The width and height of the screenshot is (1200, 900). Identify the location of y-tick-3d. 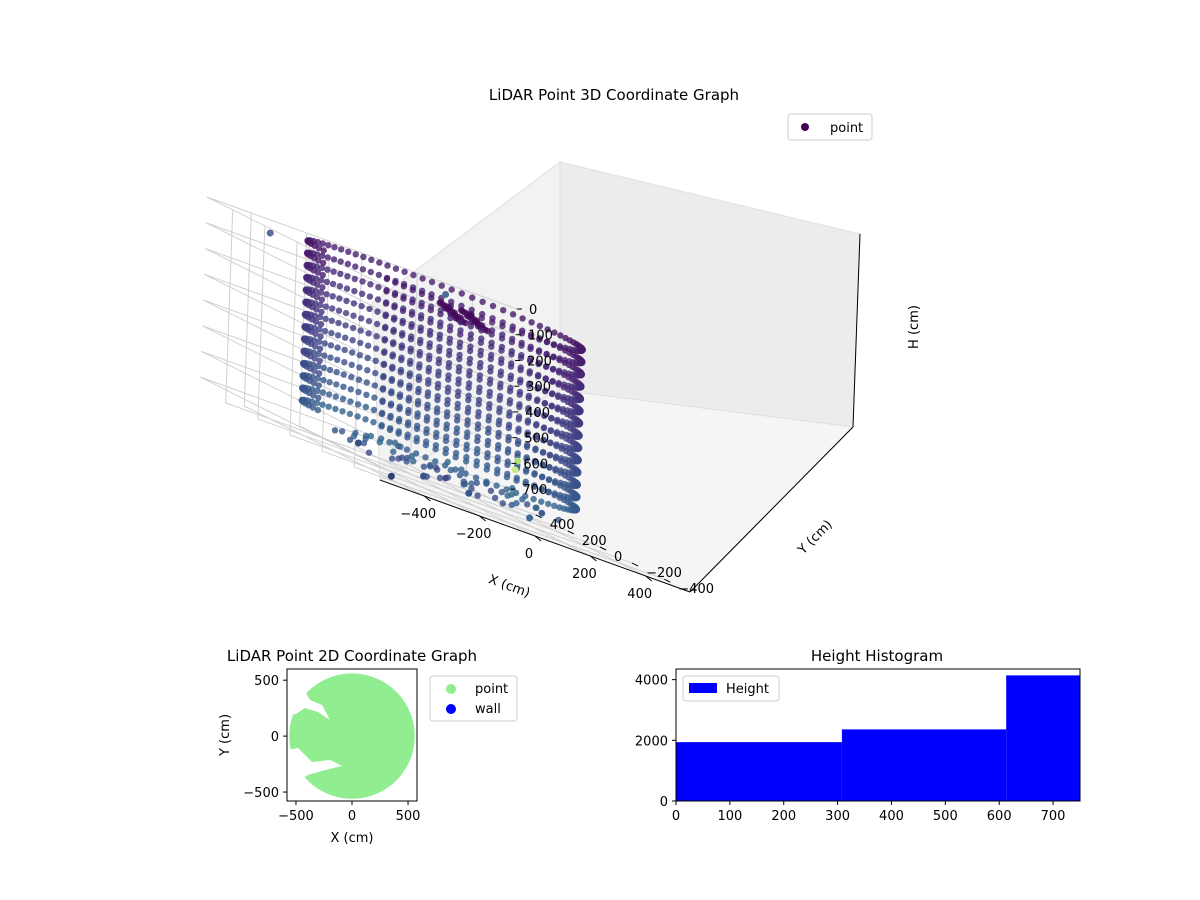
(635, 564).